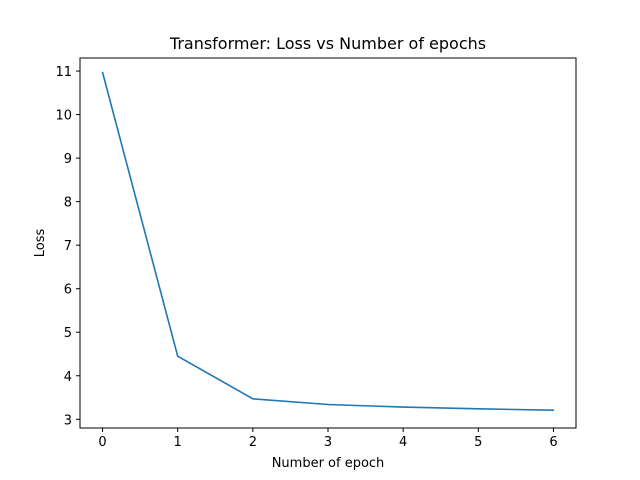 The image size is (640, 480). Describe the element at coordinates (40, 243) in the screenshot. I see `y-axis-label: Loss` at that location.